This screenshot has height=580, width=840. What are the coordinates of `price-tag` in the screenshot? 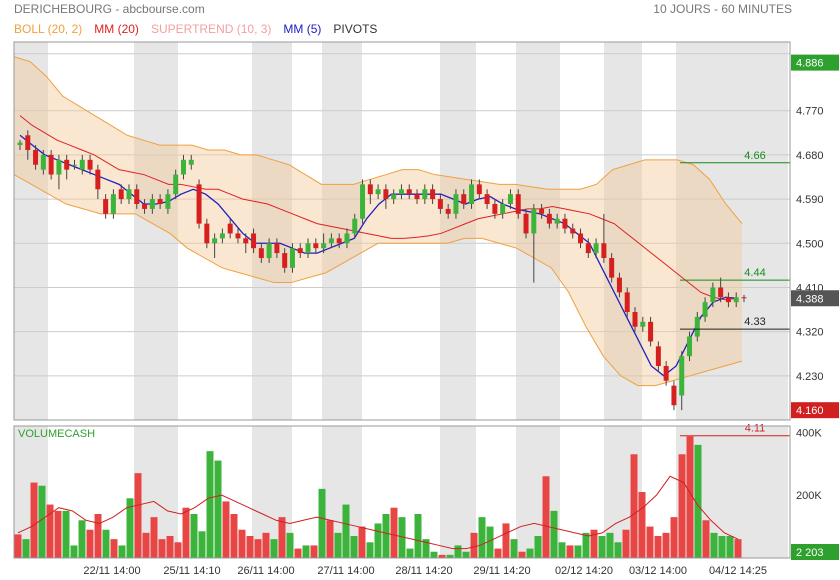 It's located at (815, 298).